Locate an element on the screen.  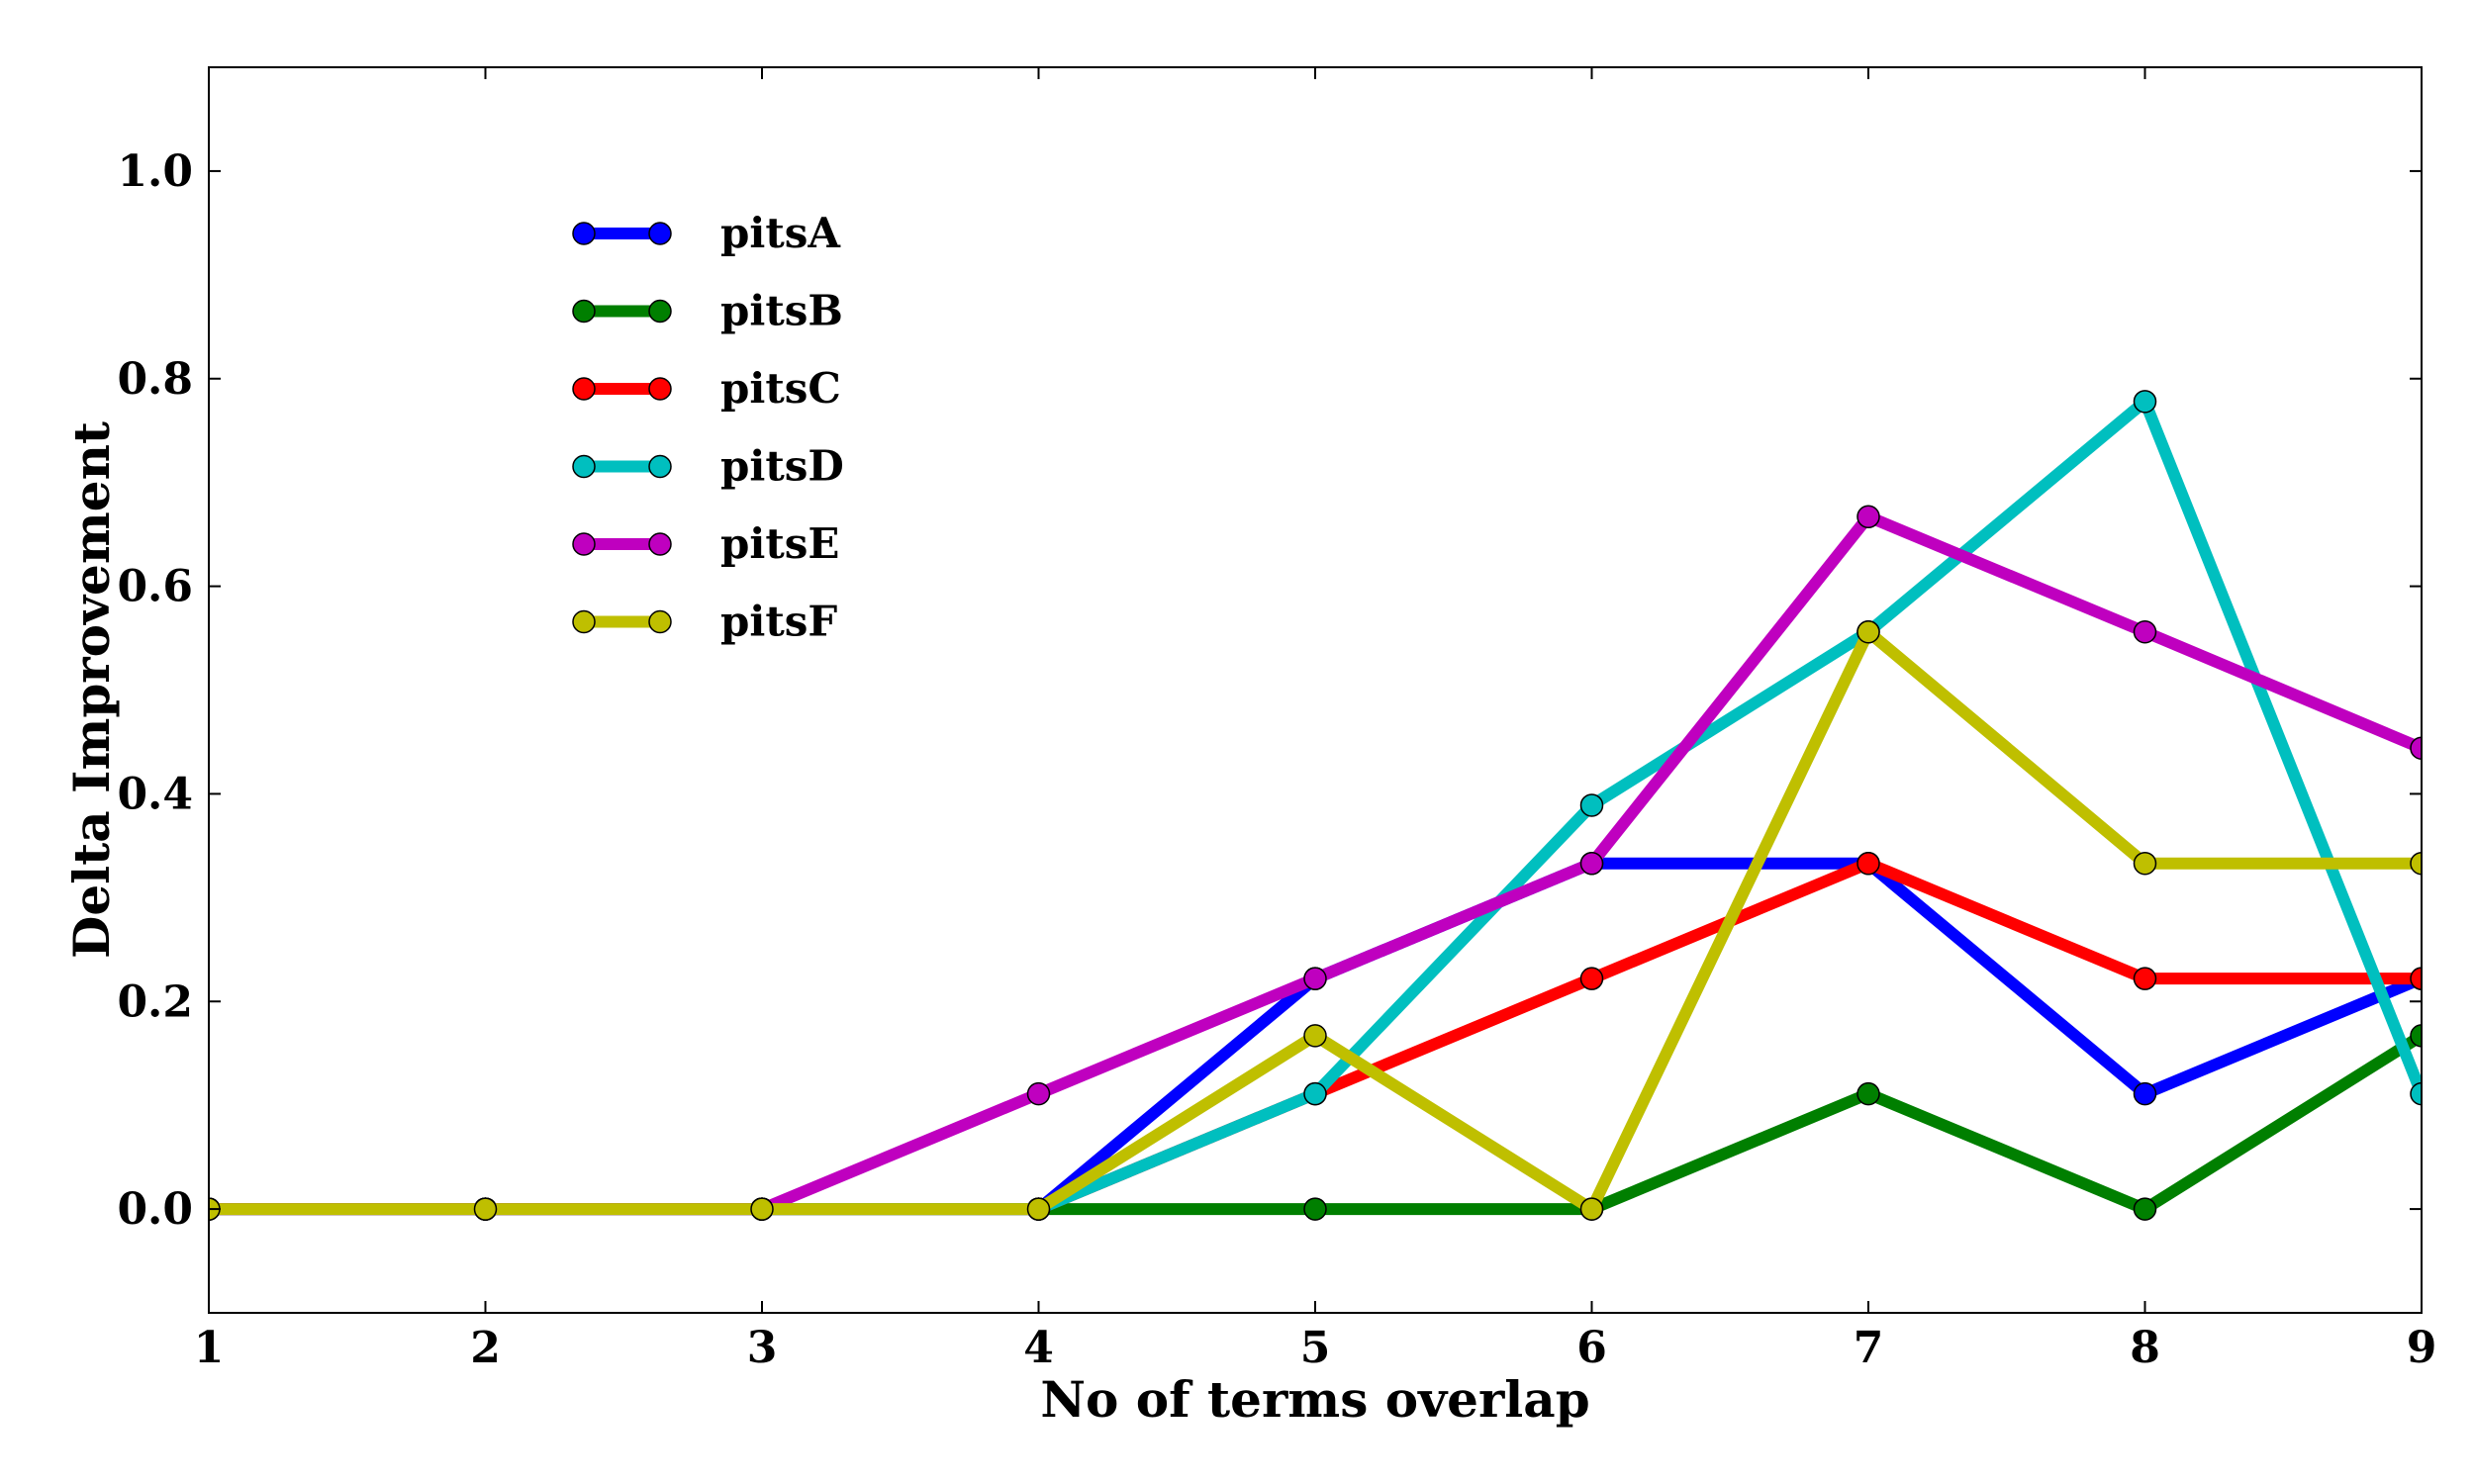
y-tick-label: 0.8 is located at coordinates (155, 379).